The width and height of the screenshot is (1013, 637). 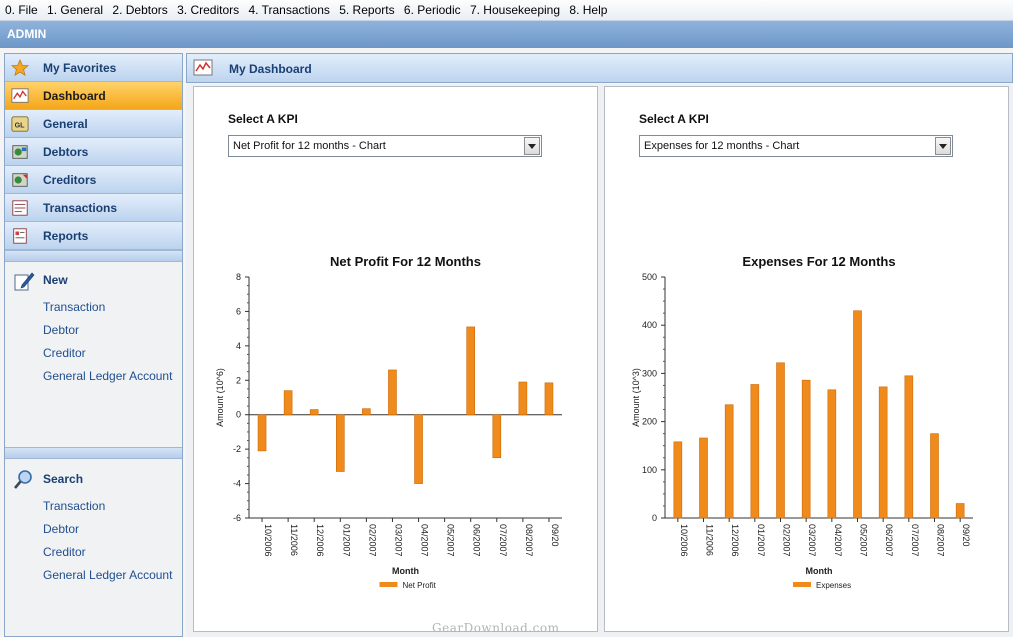 What do you see at coordinates (515, 10) in the screenshot?
I see `menu-housekeeping: 7. Housekeeping` at bounding box center [515, 10].